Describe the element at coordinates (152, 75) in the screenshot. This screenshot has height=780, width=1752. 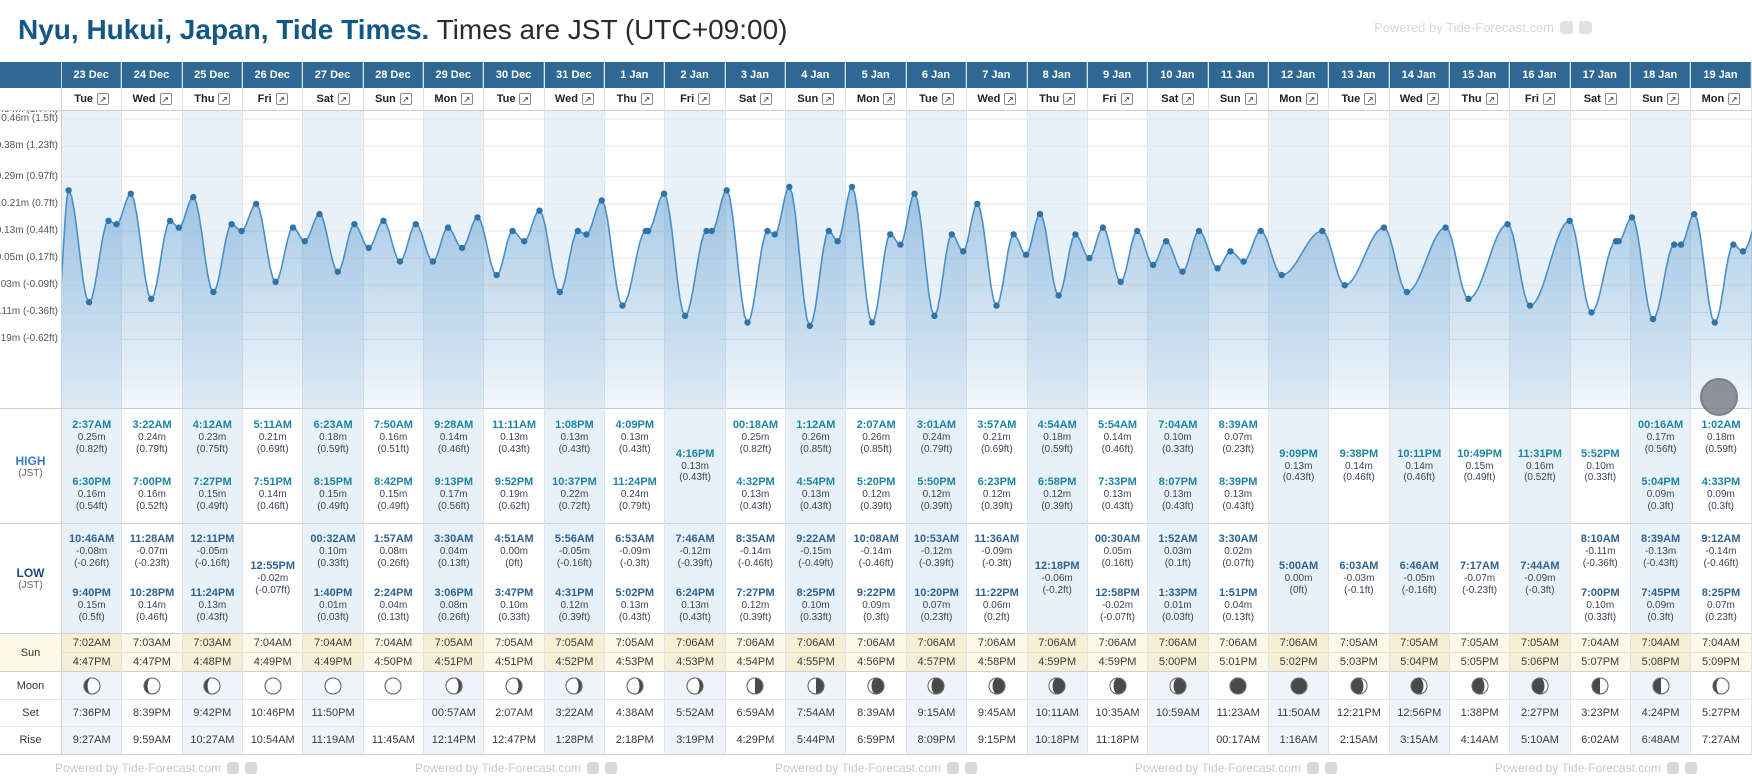
I see `date-header: 24 Dec` at that location.